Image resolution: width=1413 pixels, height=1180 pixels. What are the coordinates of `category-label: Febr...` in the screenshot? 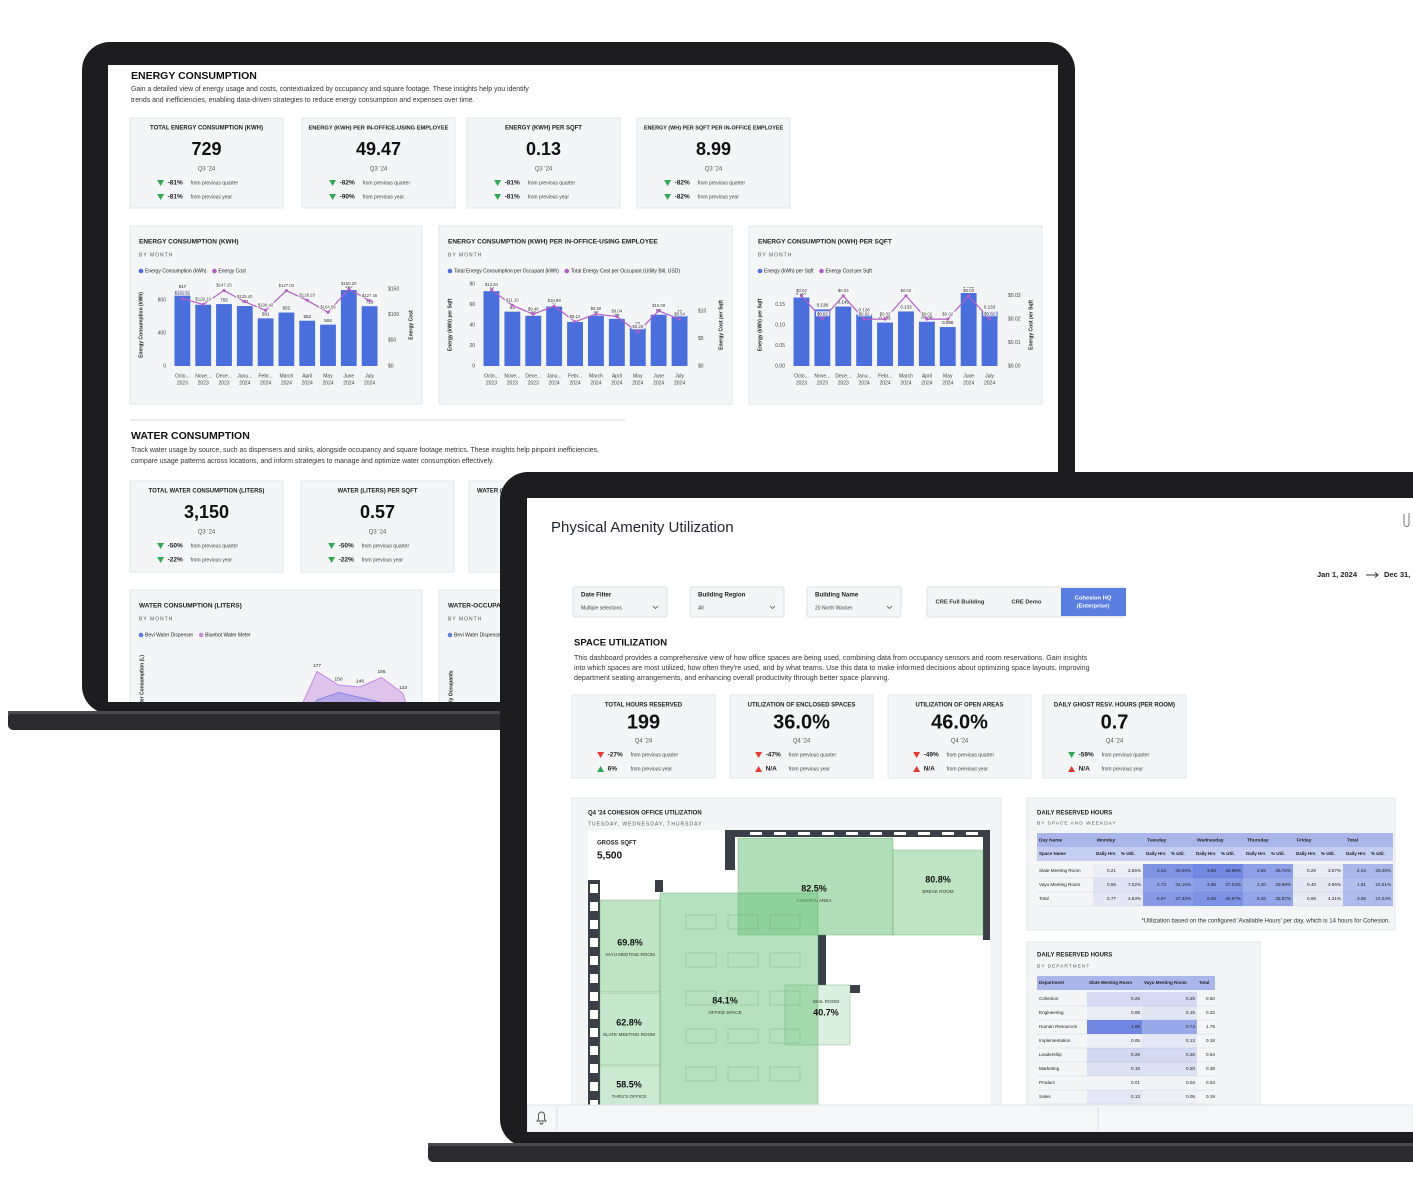 It's located at (885, 376).